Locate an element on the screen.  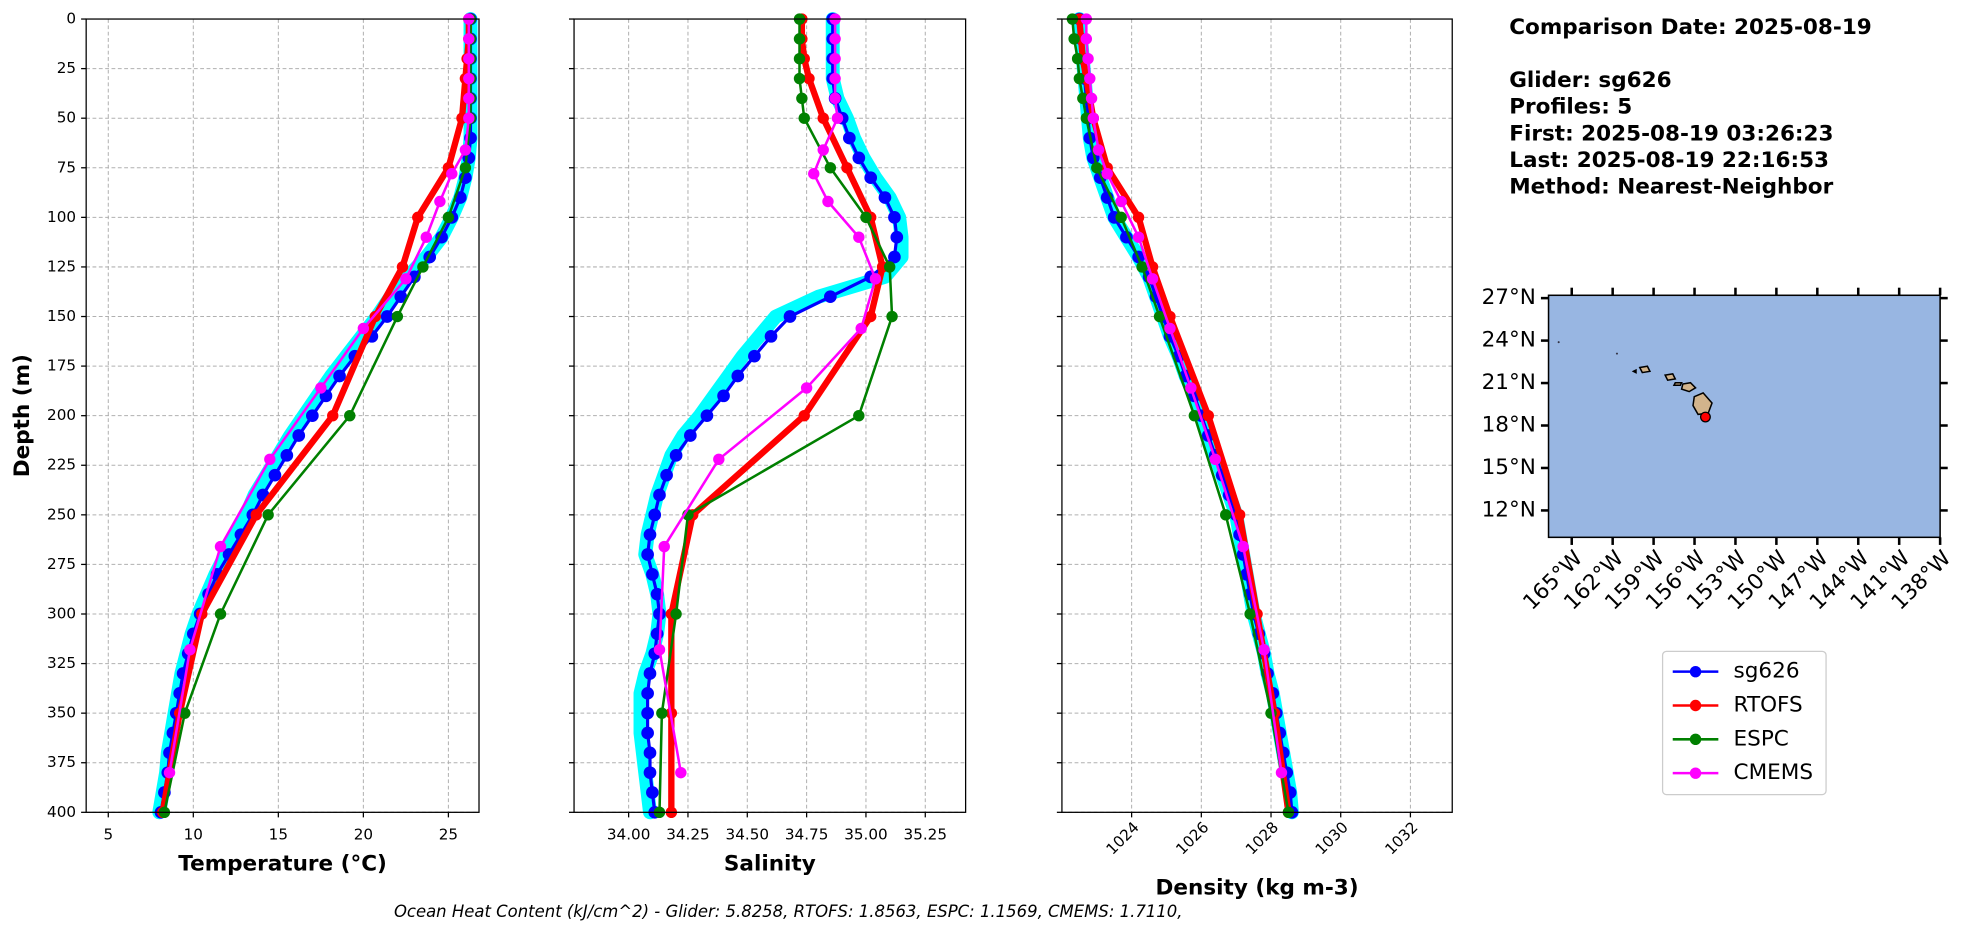
y-tick-label: 27°N is located at coordinates (1509, 297).